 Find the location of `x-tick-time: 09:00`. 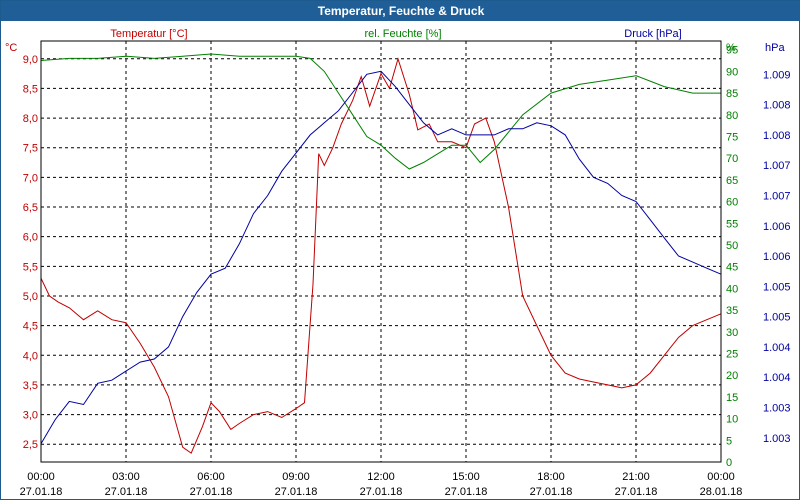

x-tick-time: 09:00 is located at coordinates (296, 477).